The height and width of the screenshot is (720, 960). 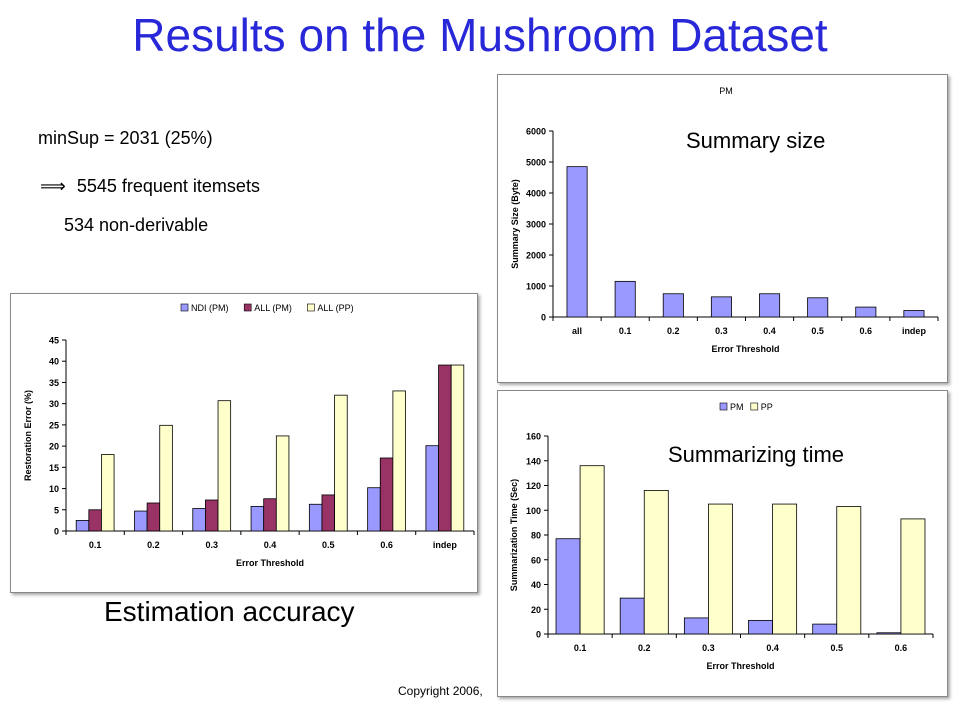 I want to click on legend-label: NDI (PM), so click(x=210, y=308).